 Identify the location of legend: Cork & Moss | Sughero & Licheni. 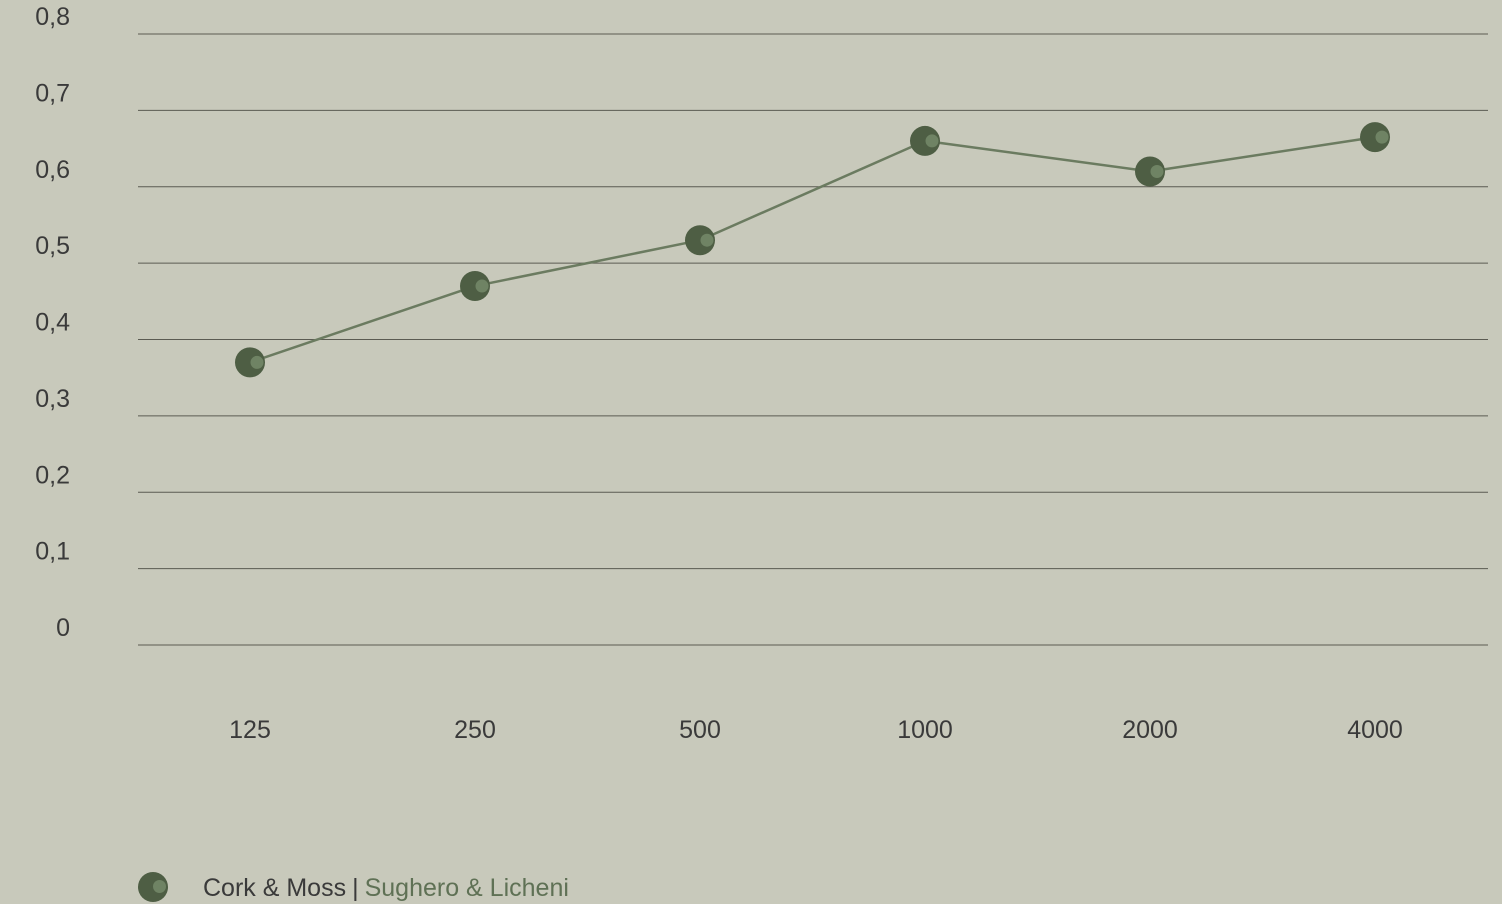
(353, 888).